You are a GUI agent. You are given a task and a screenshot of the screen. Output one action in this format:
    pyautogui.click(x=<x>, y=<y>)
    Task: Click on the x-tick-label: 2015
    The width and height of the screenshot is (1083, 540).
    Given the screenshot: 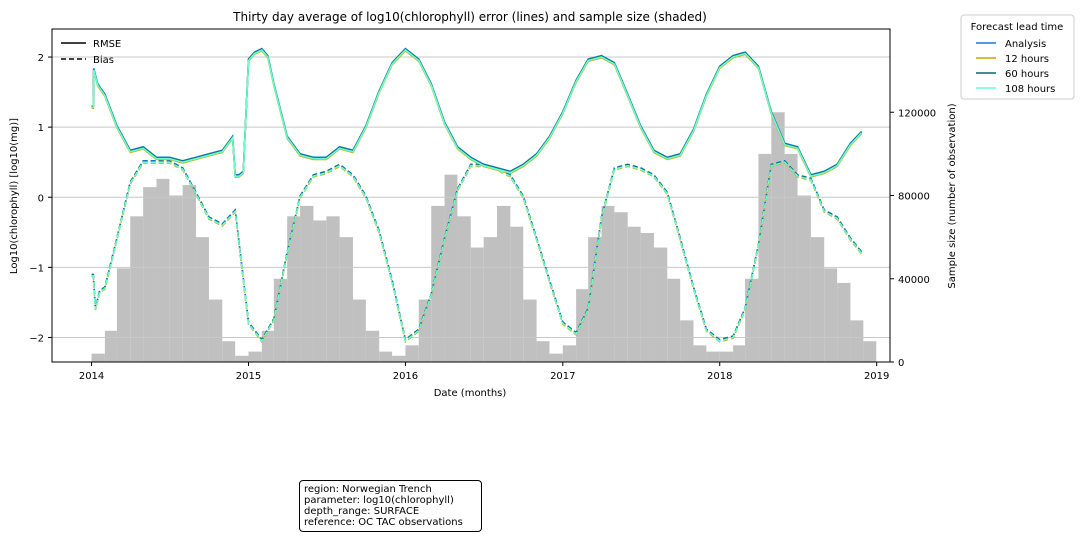 What is the action you would take?
    pyautogui.click(x=248, y=376)
    